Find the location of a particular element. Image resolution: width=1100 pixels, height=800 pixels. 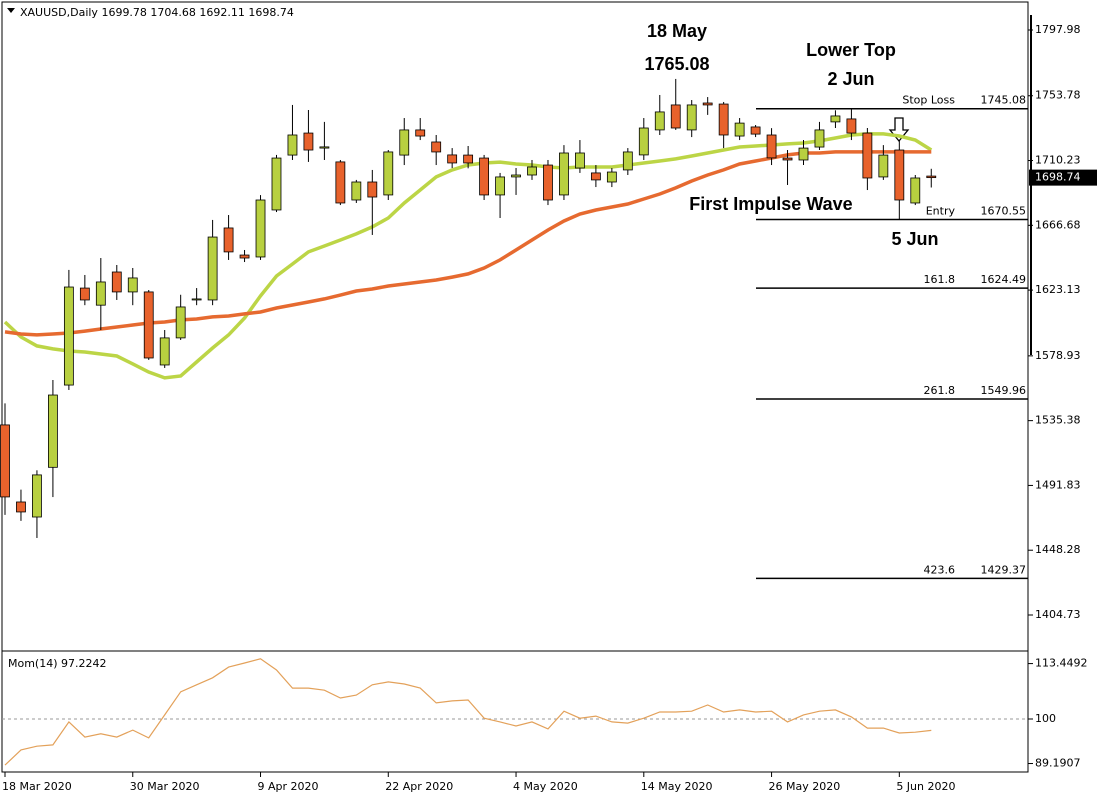

level-value: 1670.55 is located at coordinates (1004, 211).